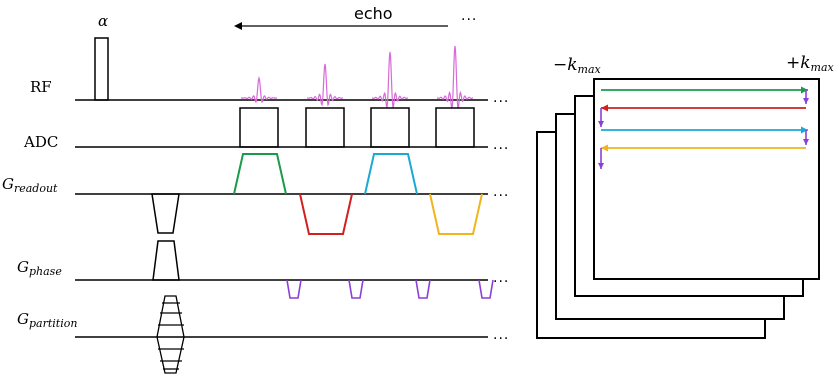  Describe the element at coordinates (170, 334) in the screenshot. I see `partition-encoding-table` at that location.